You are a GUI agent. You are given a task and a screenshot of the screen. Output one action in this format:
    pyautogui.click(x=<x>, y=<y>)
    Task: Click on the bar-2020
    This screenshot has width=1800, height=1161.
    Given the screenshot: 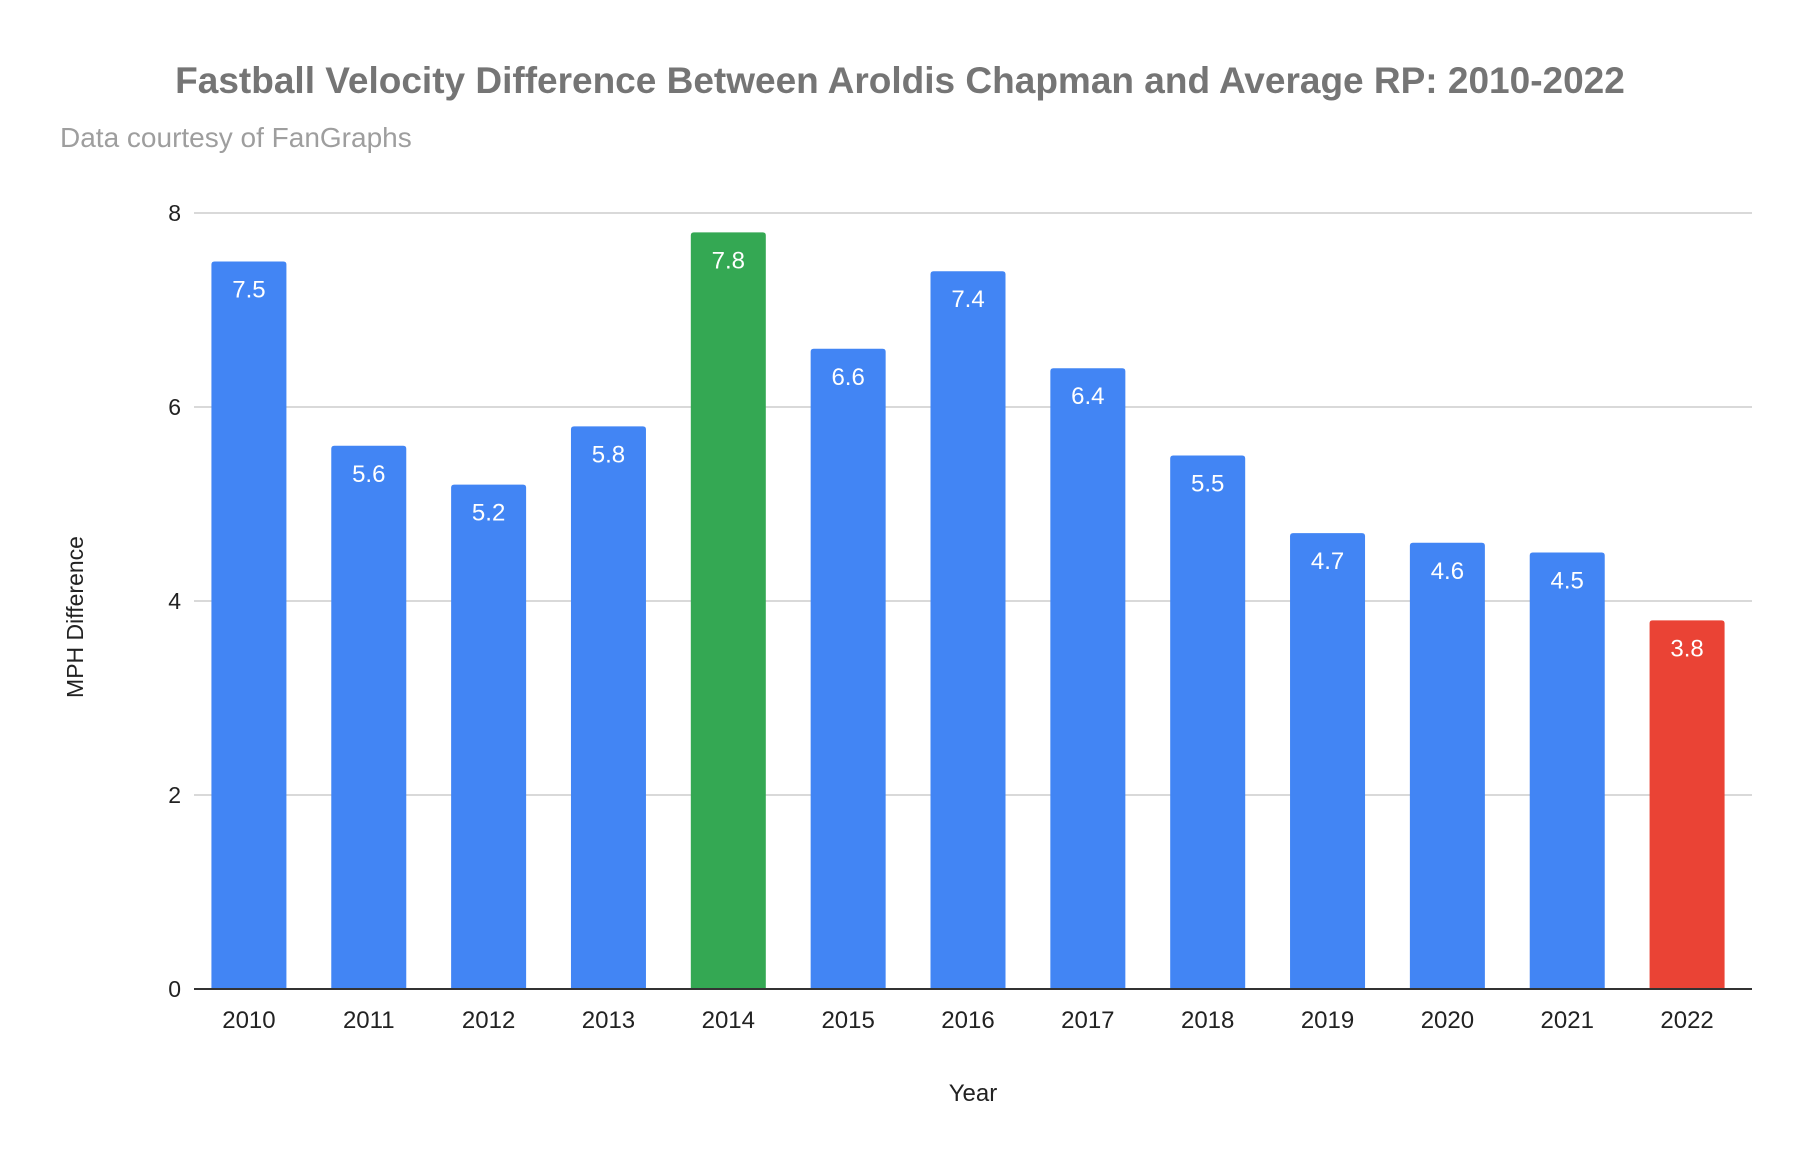 What is the action you would take?
    pyautogui.click(x=1447, y=765)
    